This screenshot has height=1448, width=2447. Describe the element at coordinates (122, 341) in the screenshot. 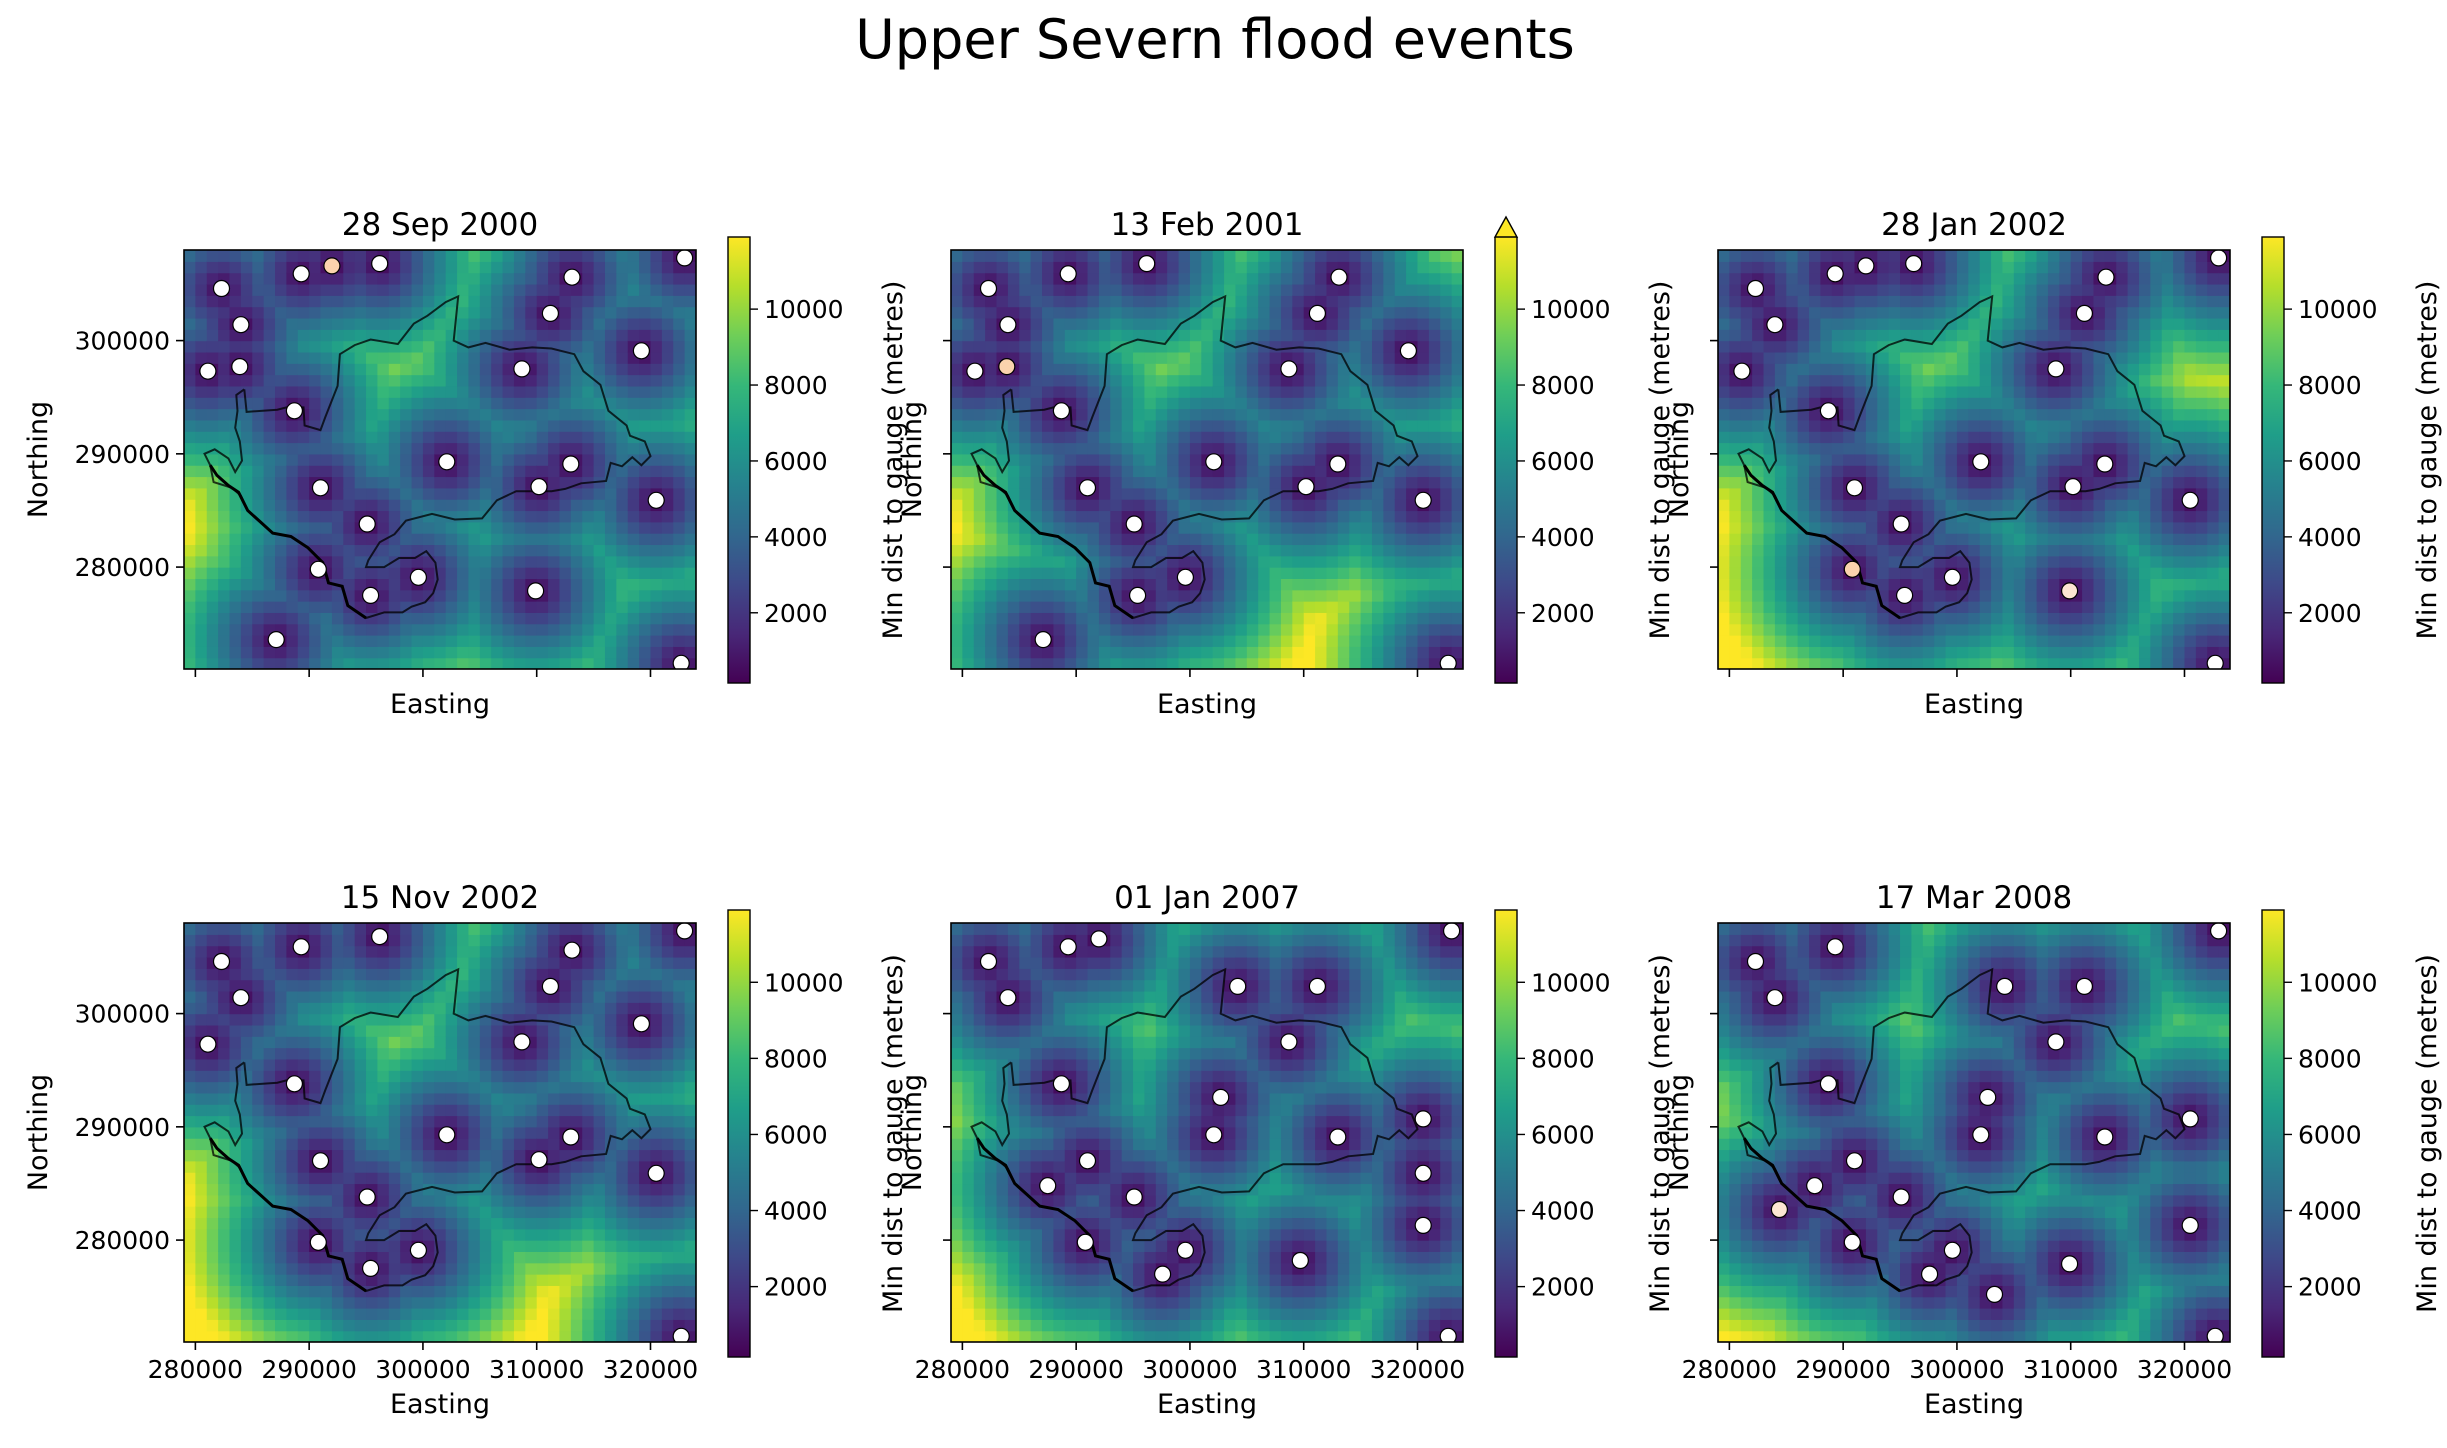

I see `y-tick-label: 300000` at that location.